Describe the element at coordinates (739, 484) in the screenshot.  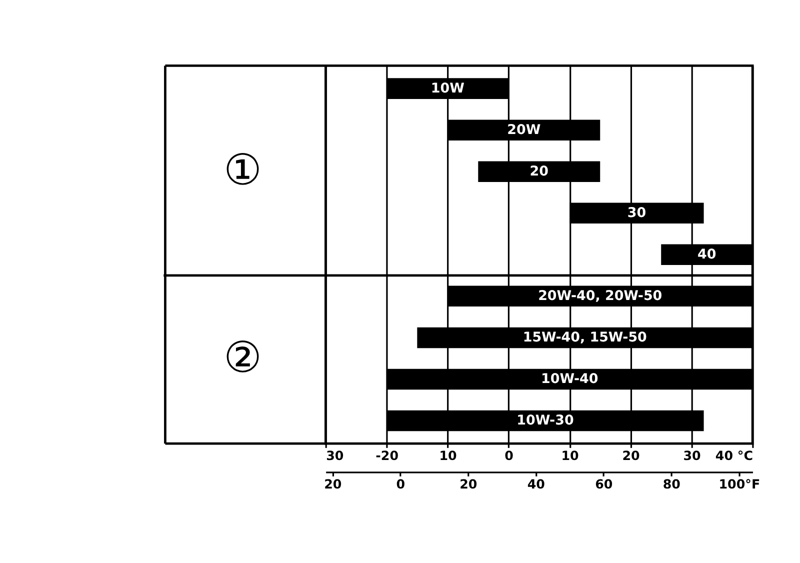
I see `x2-tick-label: 100°F` at that location.